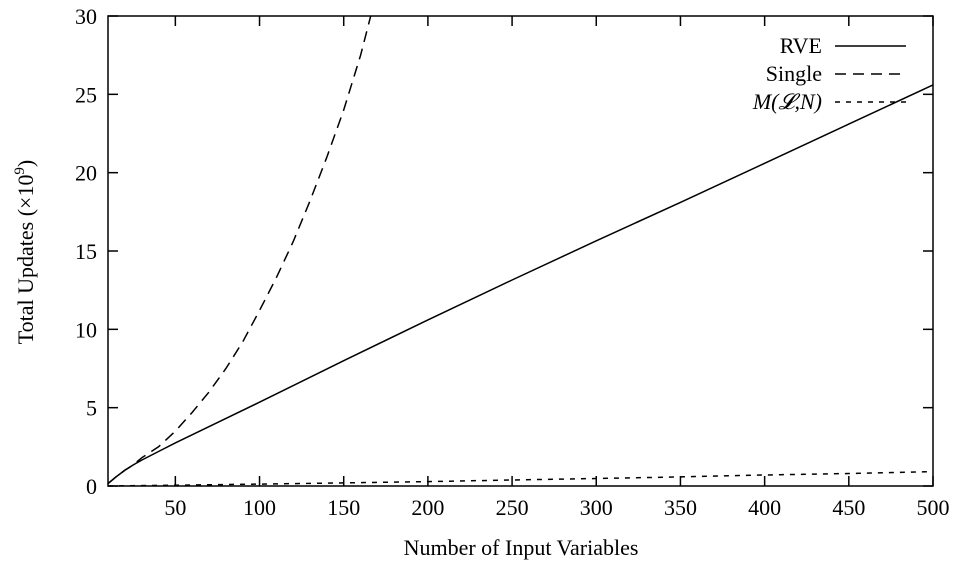 The height and width of the screenshot is (566, 959). Describe the element at coordinates (680, 507) in the screenshot. I see `x-tick-label: 350` at that location.